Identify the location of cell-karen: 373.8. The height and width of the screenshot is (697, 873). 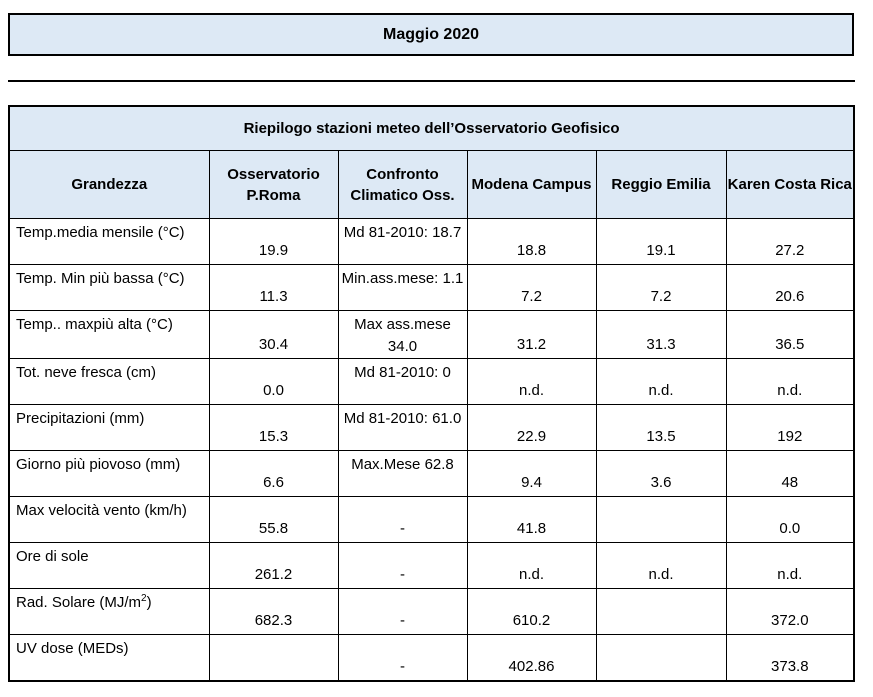
(789, 658).